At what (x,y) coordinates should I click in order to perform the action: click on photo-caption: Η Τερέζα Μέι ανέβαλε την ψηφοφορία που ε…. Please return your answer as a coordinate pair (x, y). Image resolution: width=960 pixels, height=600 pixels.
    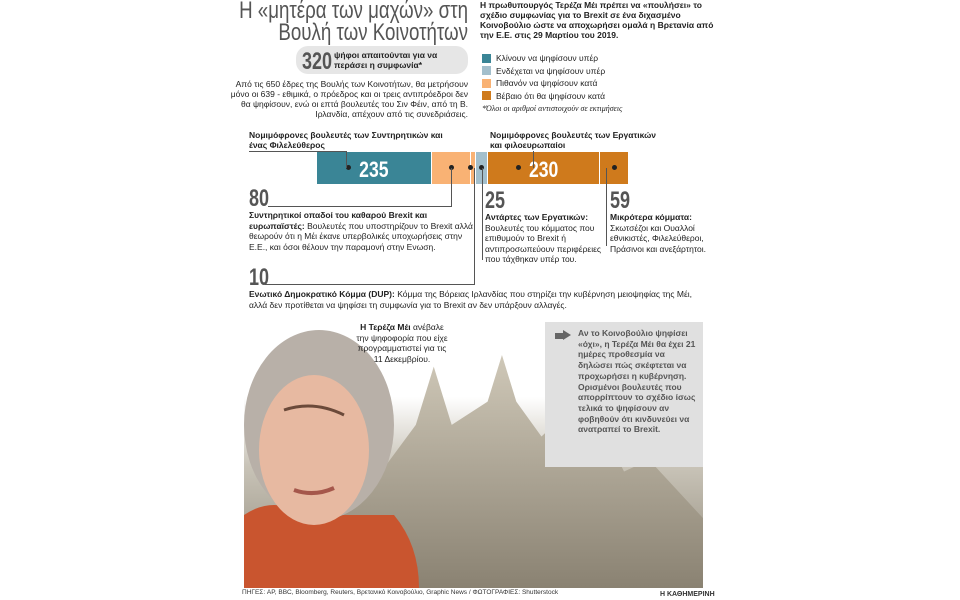
    Looking at the image, I should click on (402, 343).